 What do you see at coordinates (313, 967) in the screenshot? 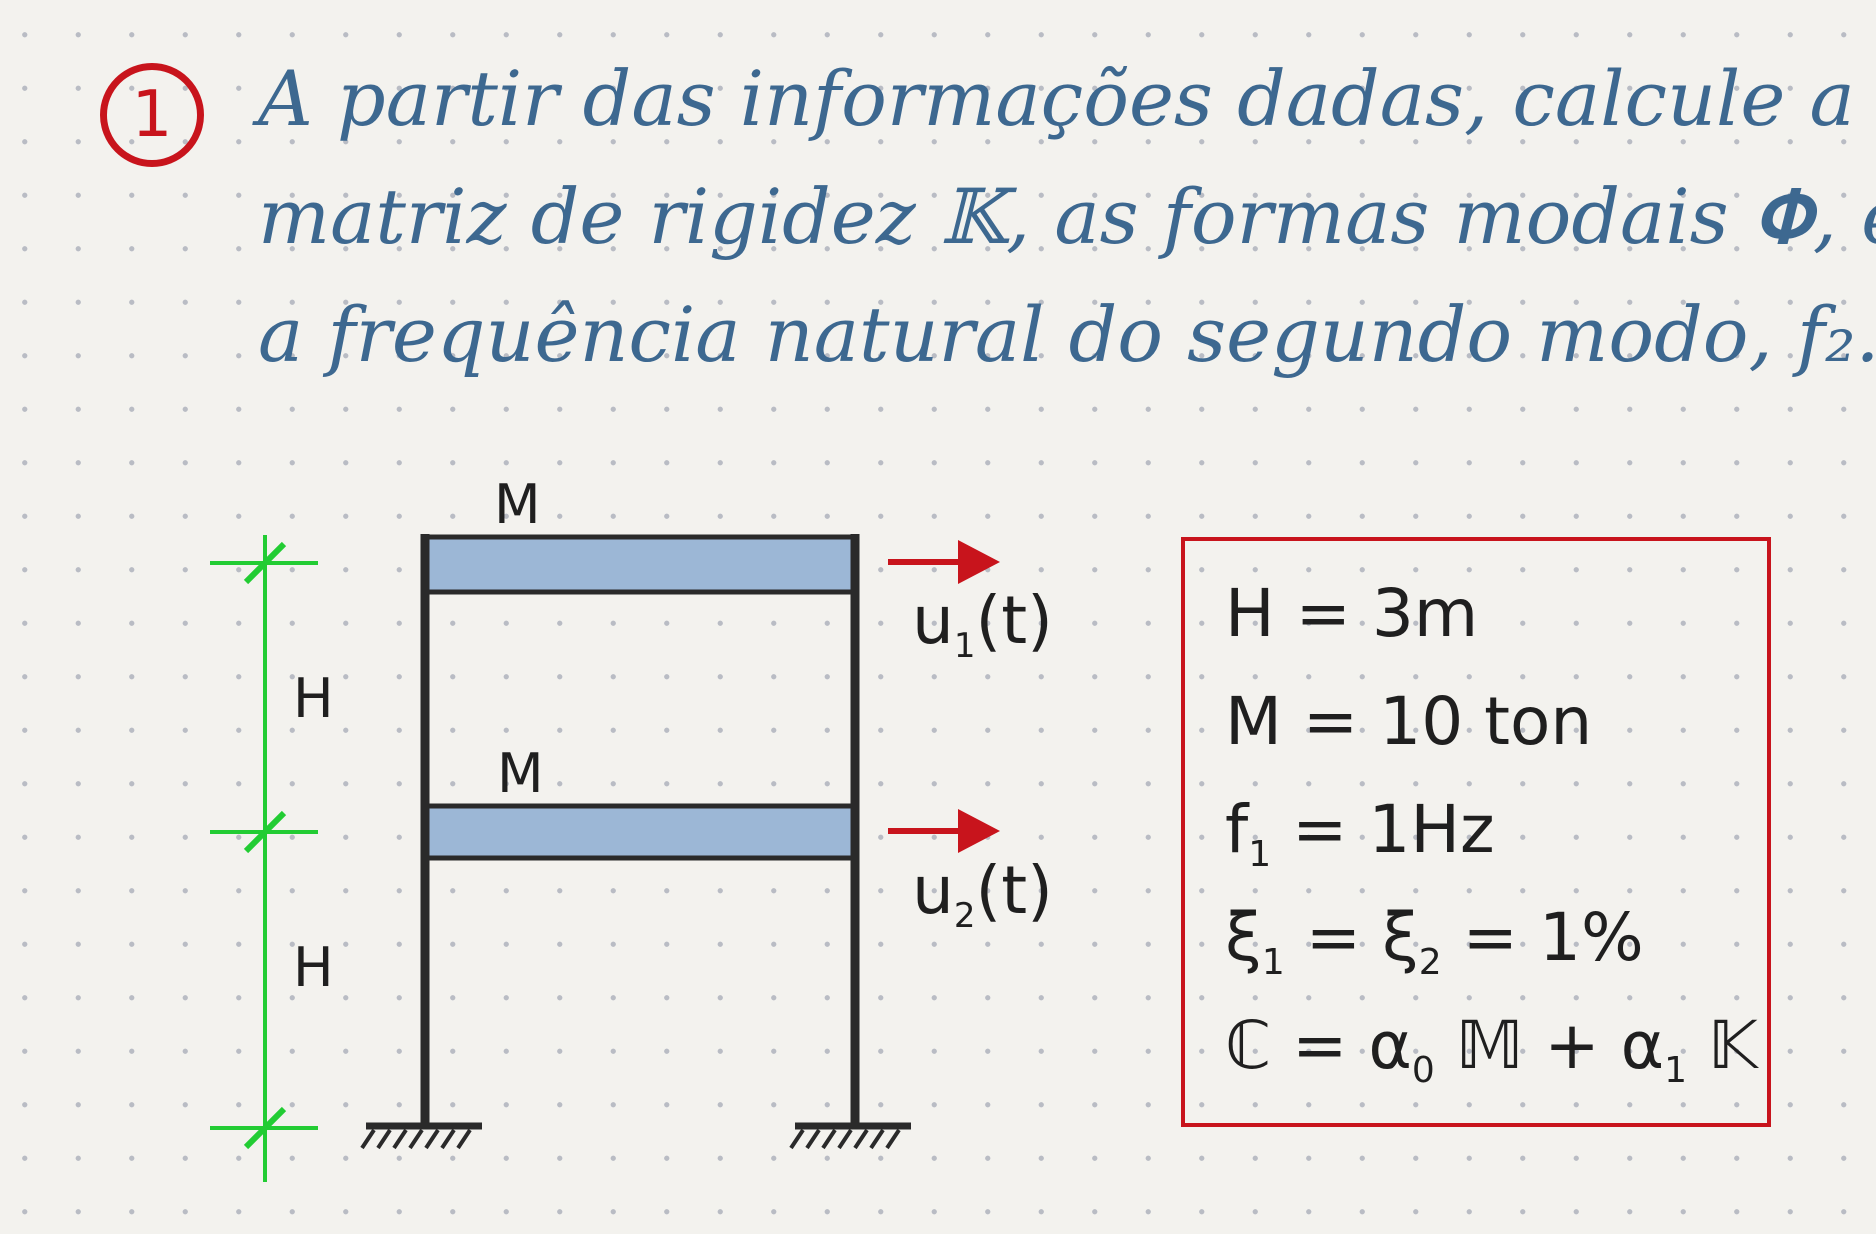
I see `height-label-lower: H` at bounding box center [313, 967].